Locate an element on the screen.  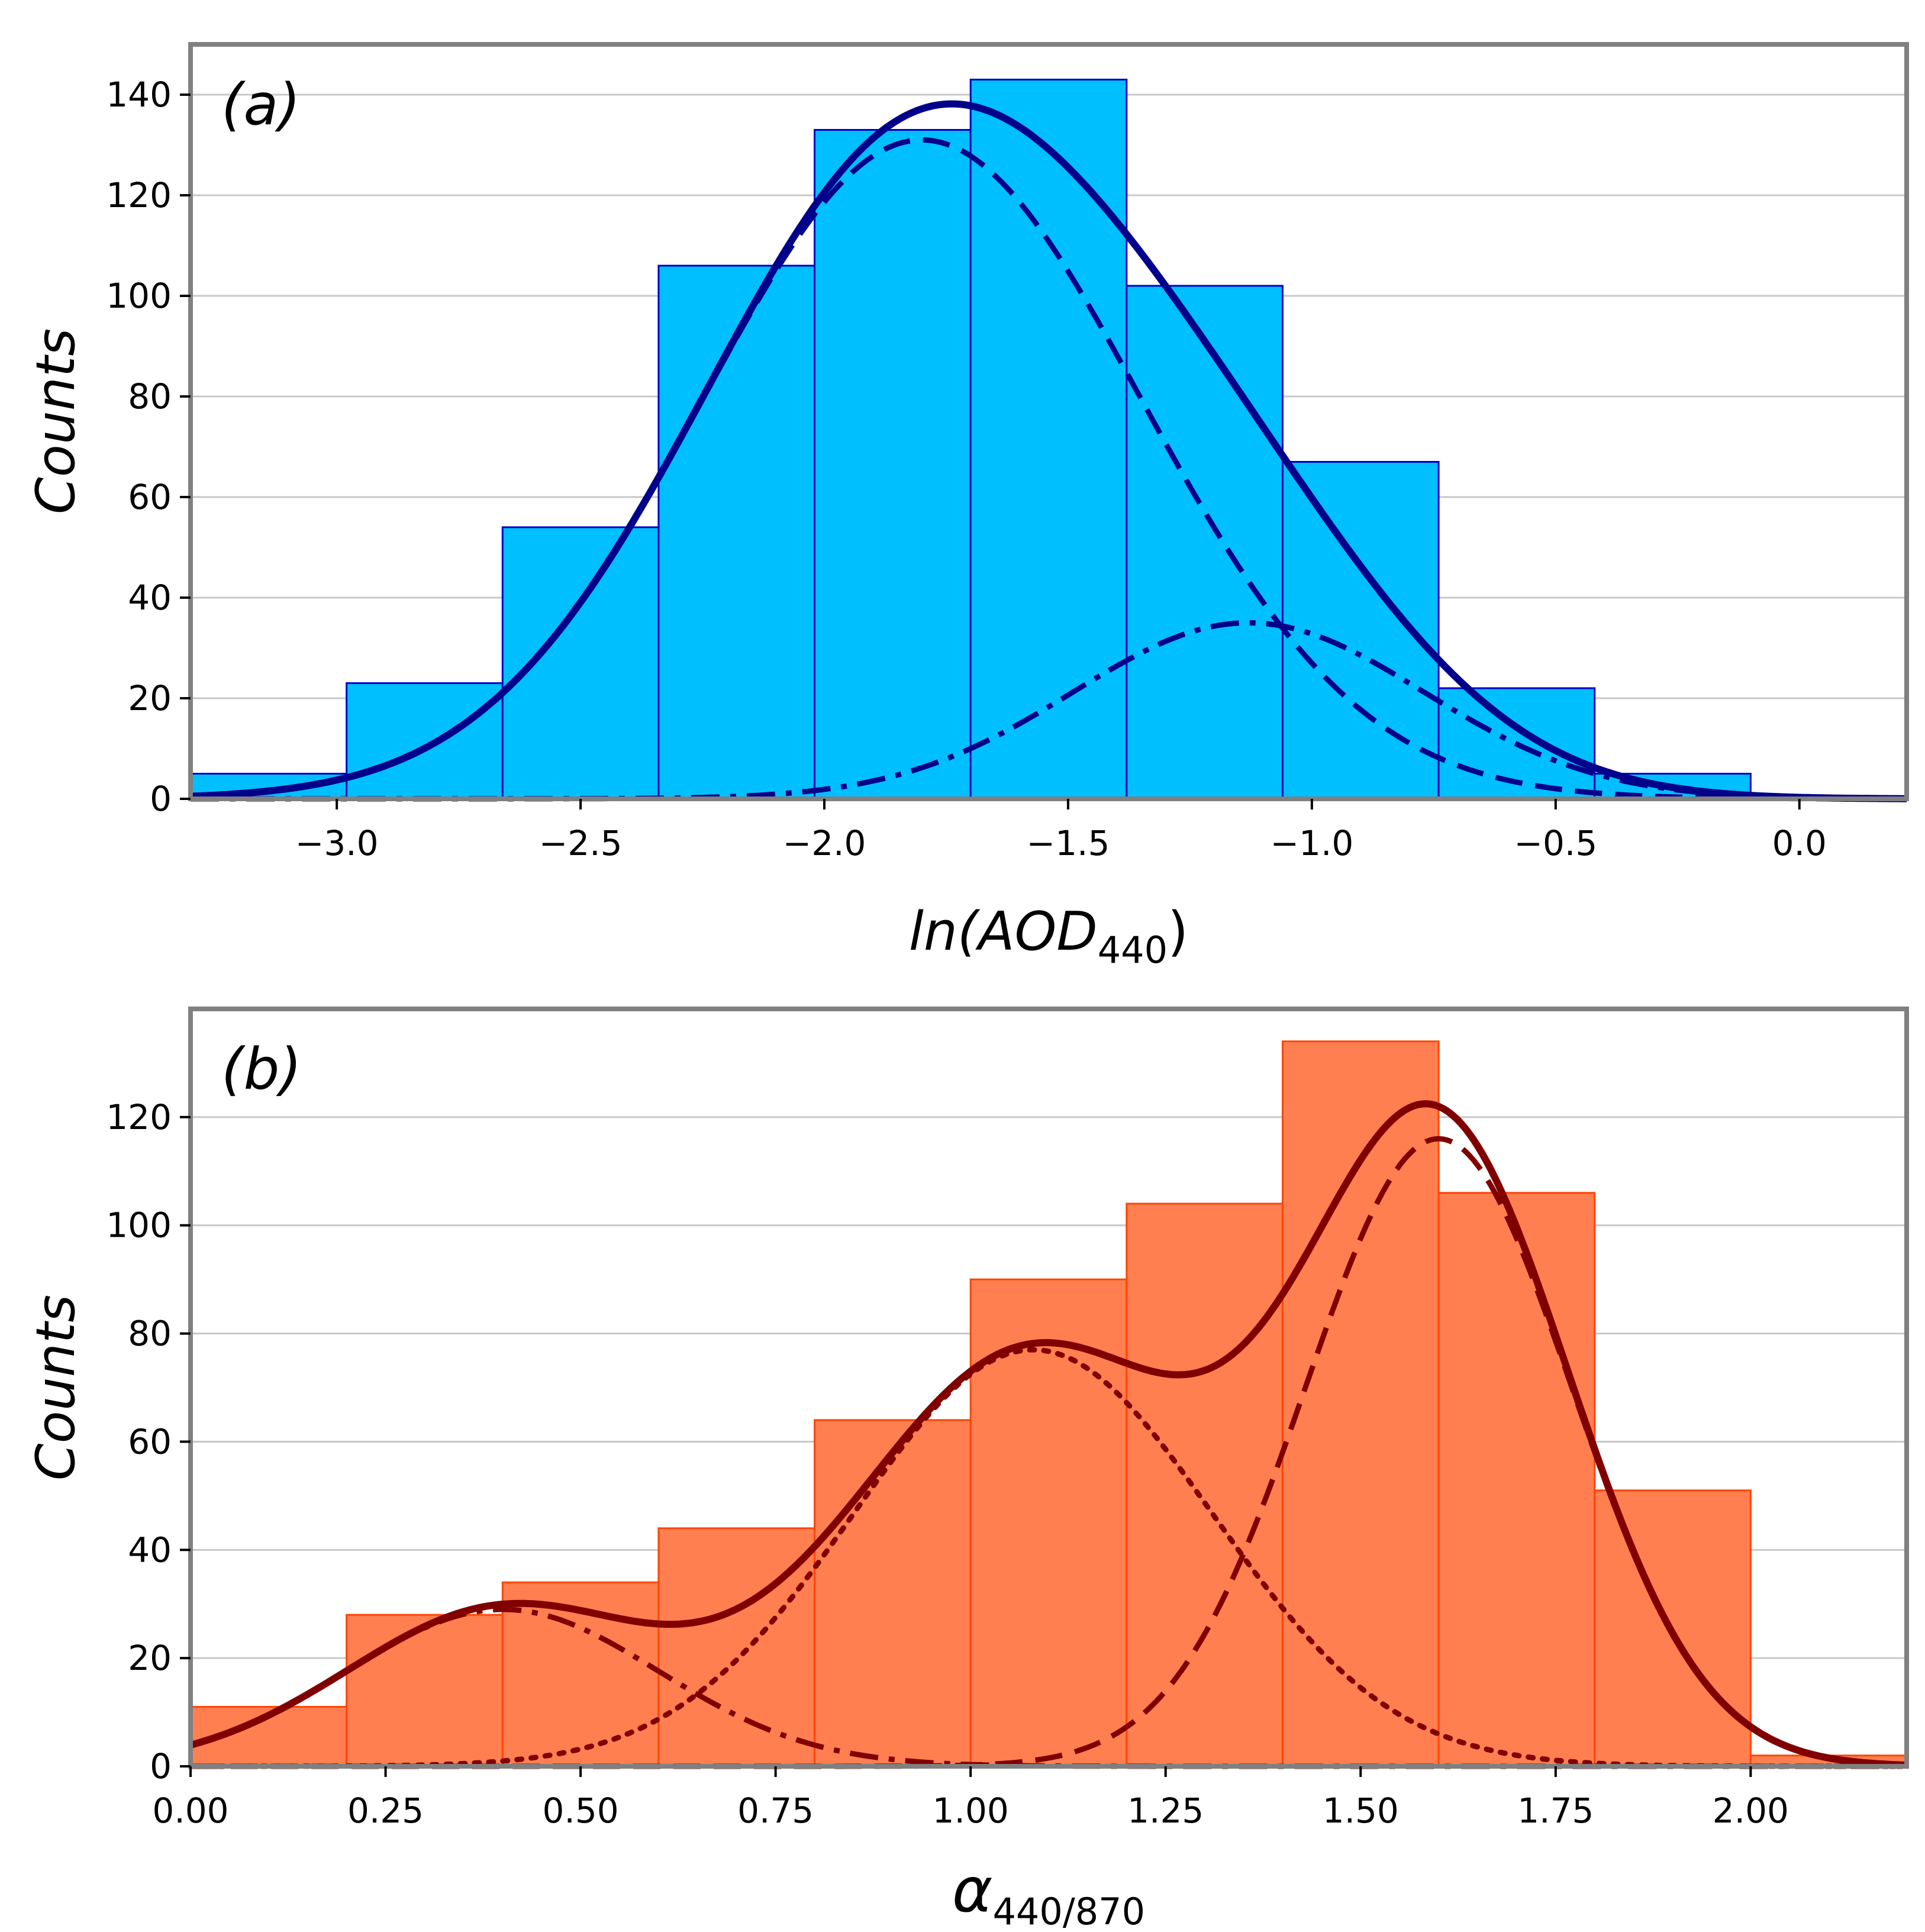
y-axis-title-b: Counts is located at coordinates (56, 1388).